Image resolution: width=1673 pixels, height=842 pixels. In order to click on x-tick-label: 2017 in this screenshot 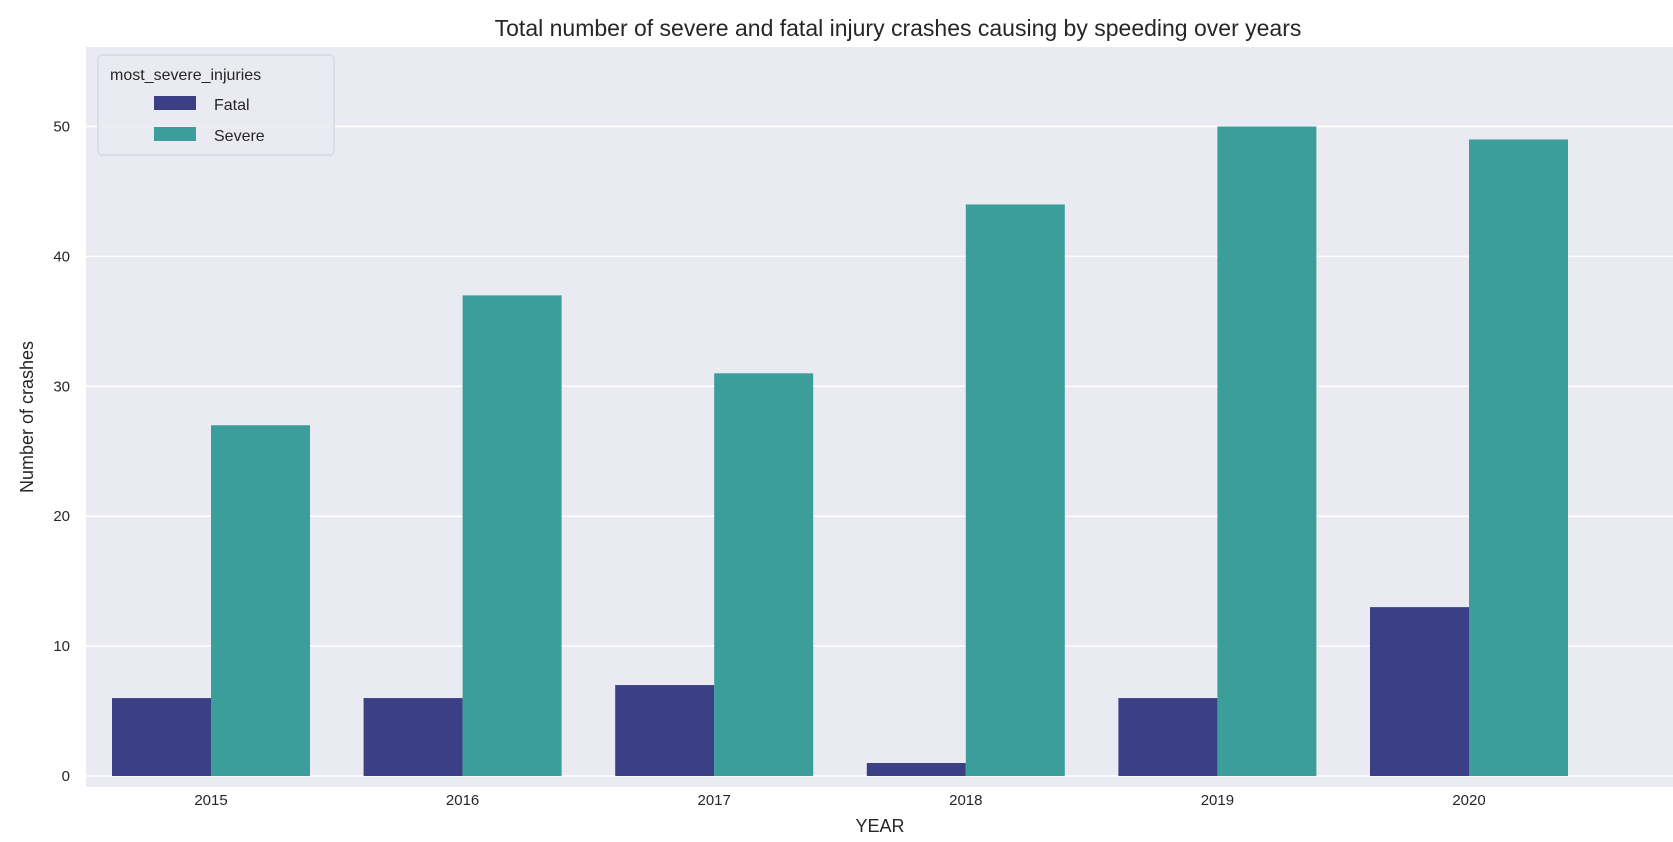, I will do `click(714, 800)`.